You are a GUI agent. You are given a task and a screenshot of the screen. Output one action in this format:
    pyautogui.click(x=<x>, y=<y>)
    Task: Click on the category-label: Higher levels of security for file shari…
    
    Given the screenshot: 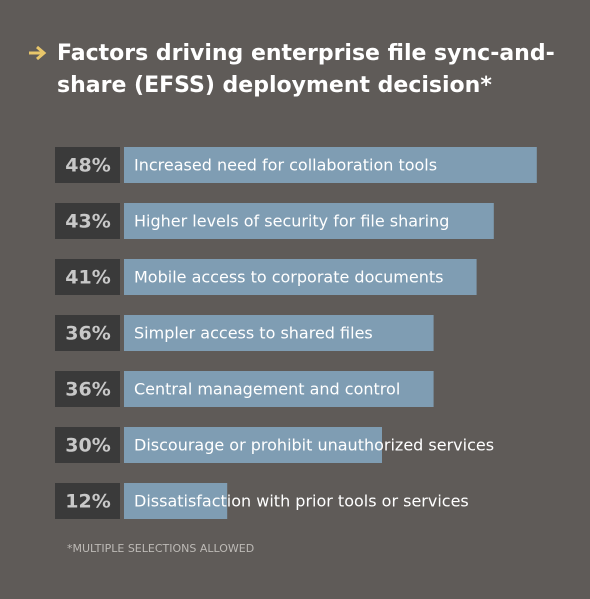 What is the action you would take?
    pyautogui.click(x=291, y=221)
    